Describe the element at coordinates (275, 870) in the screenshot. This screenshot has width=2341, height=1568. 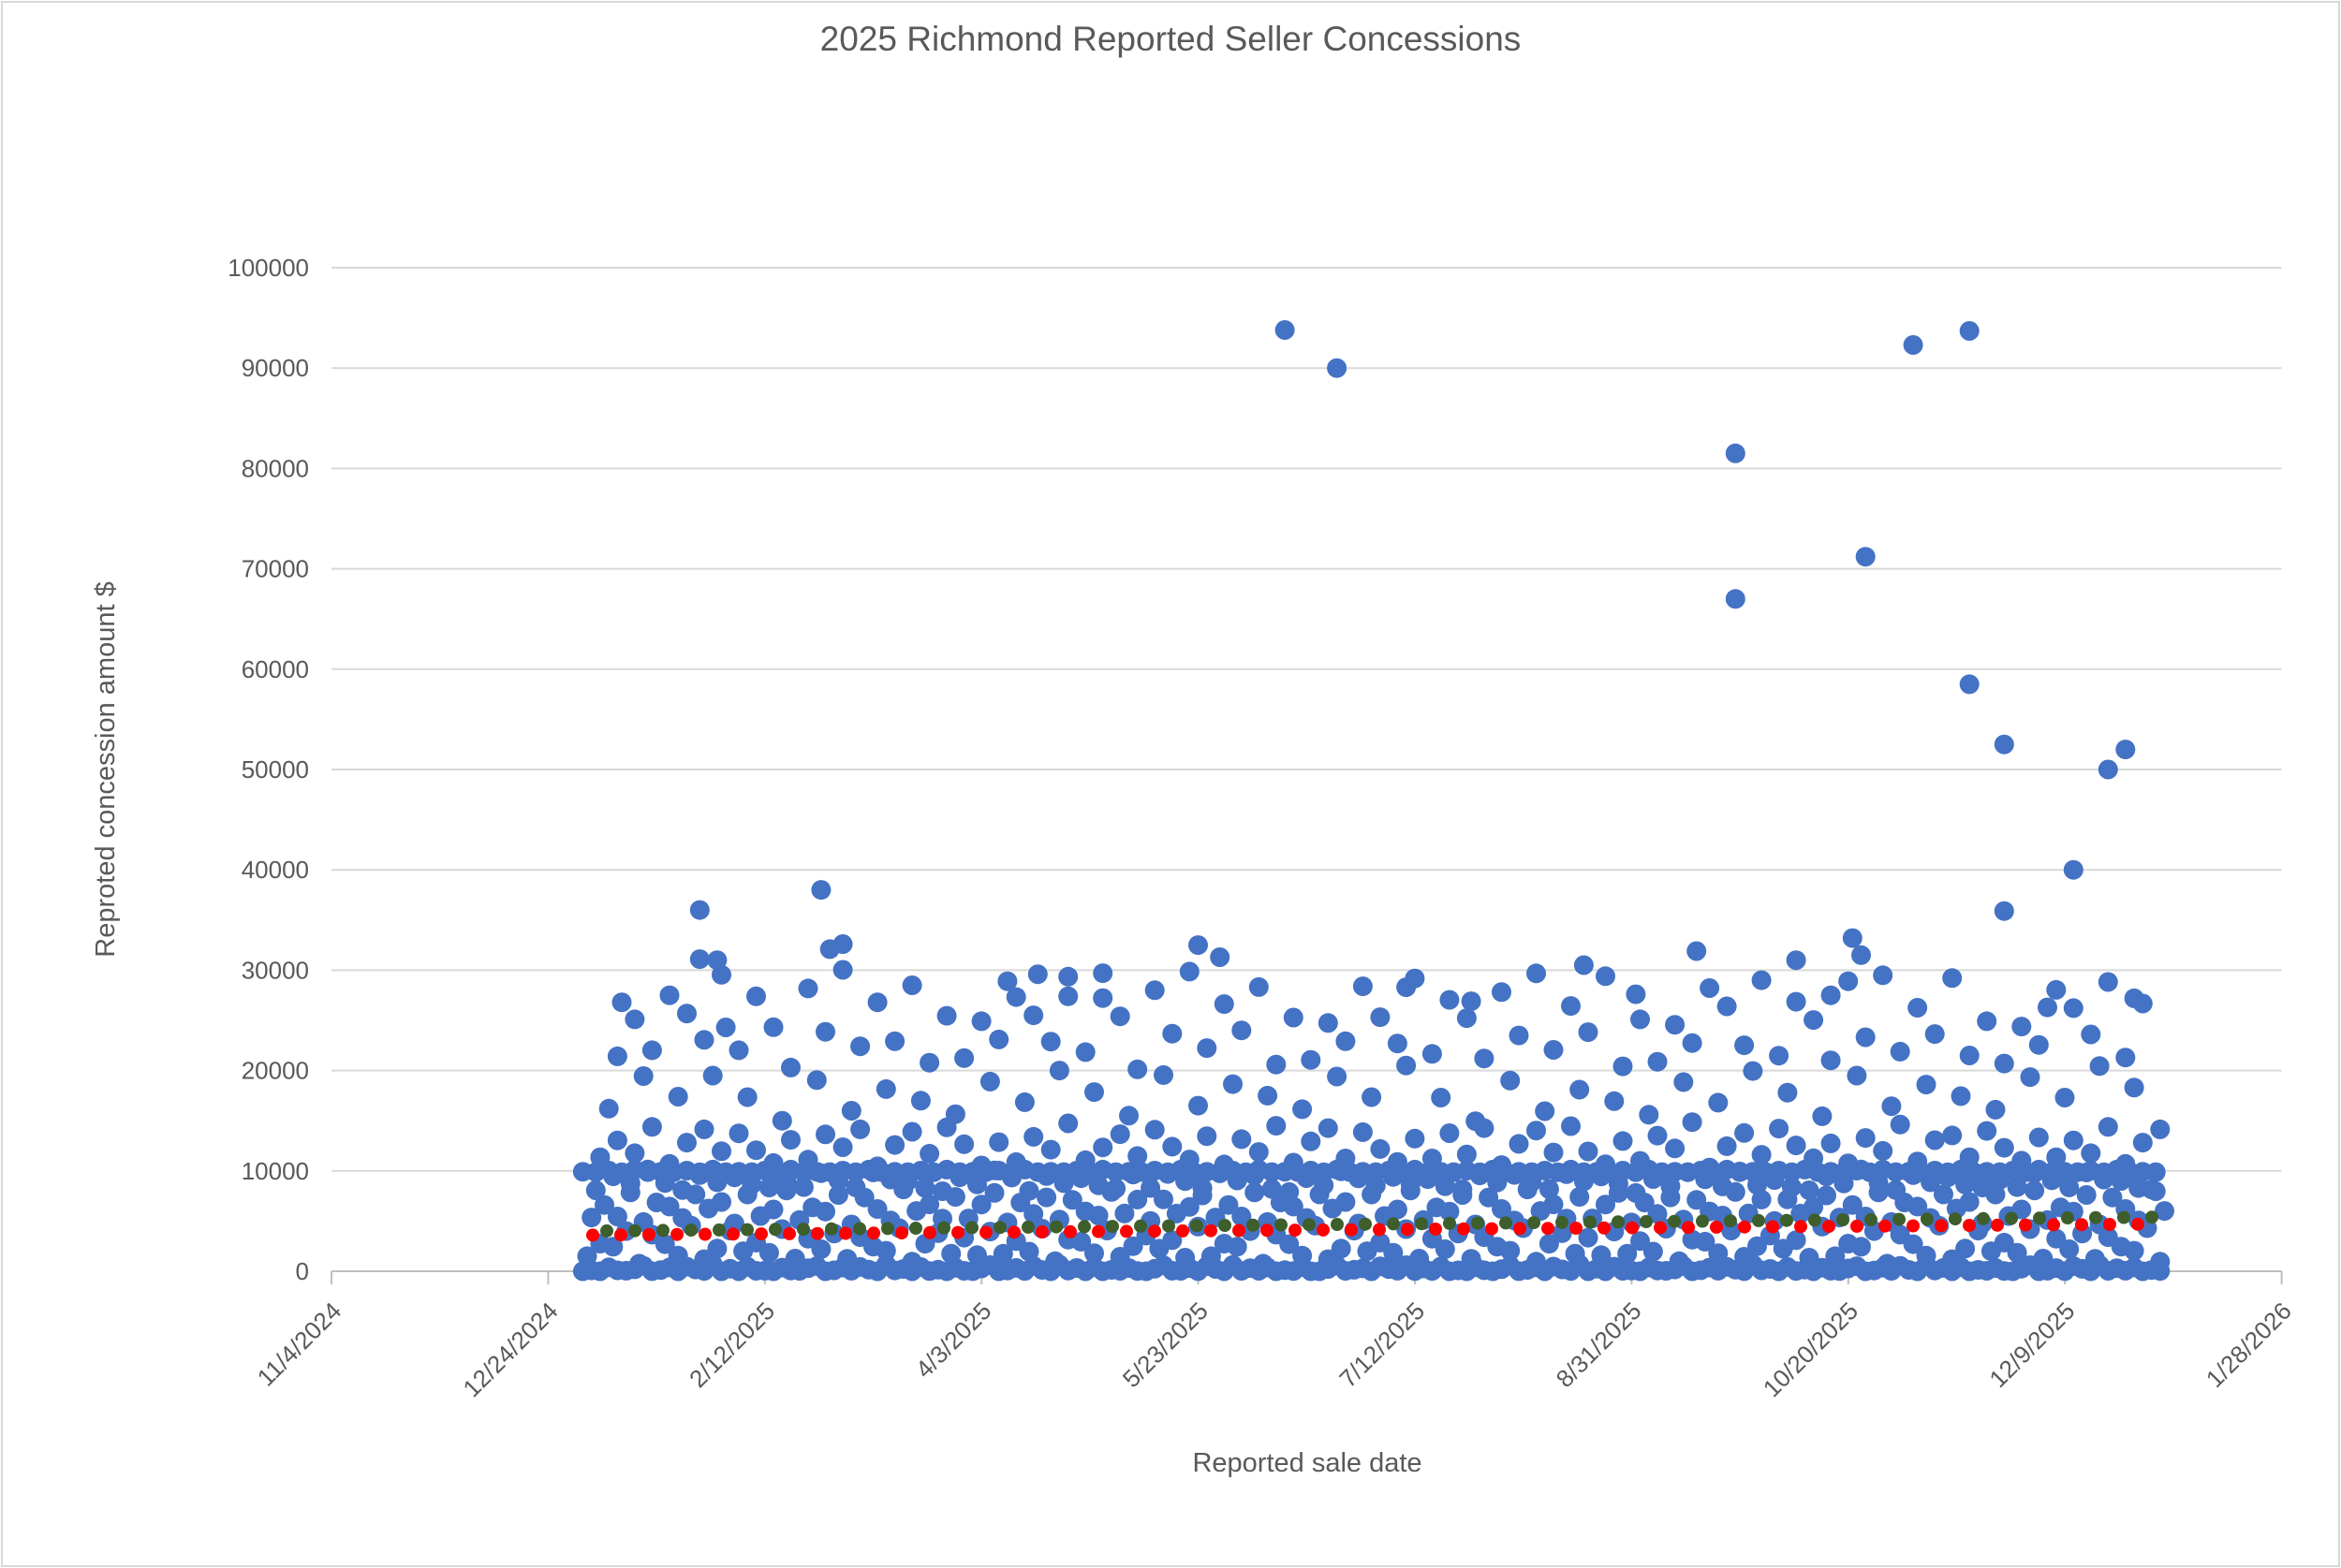
I see `y-tick-label: 40000` at that location.